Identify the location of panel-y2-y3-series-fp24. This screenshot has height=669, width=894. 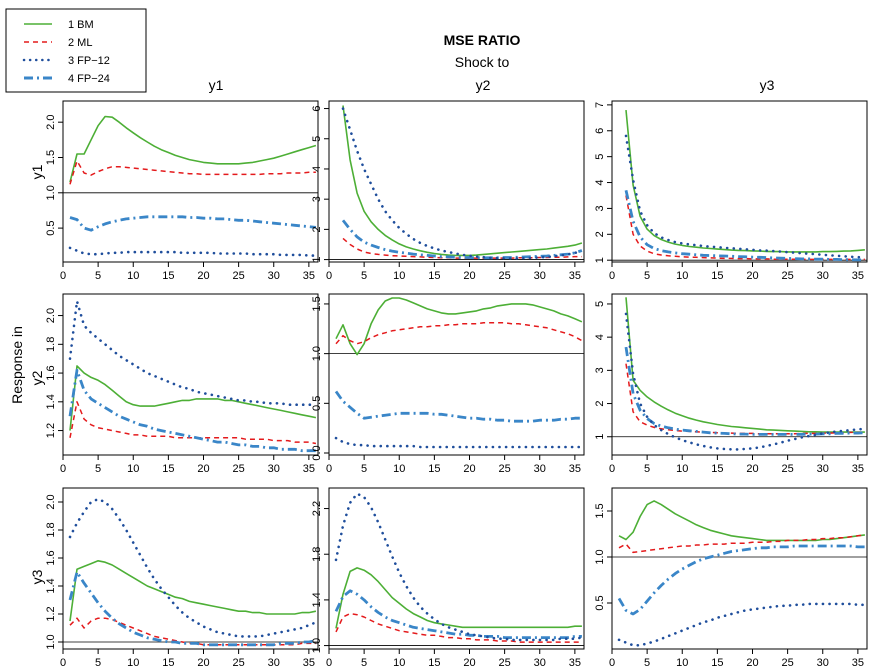
(744, 391).